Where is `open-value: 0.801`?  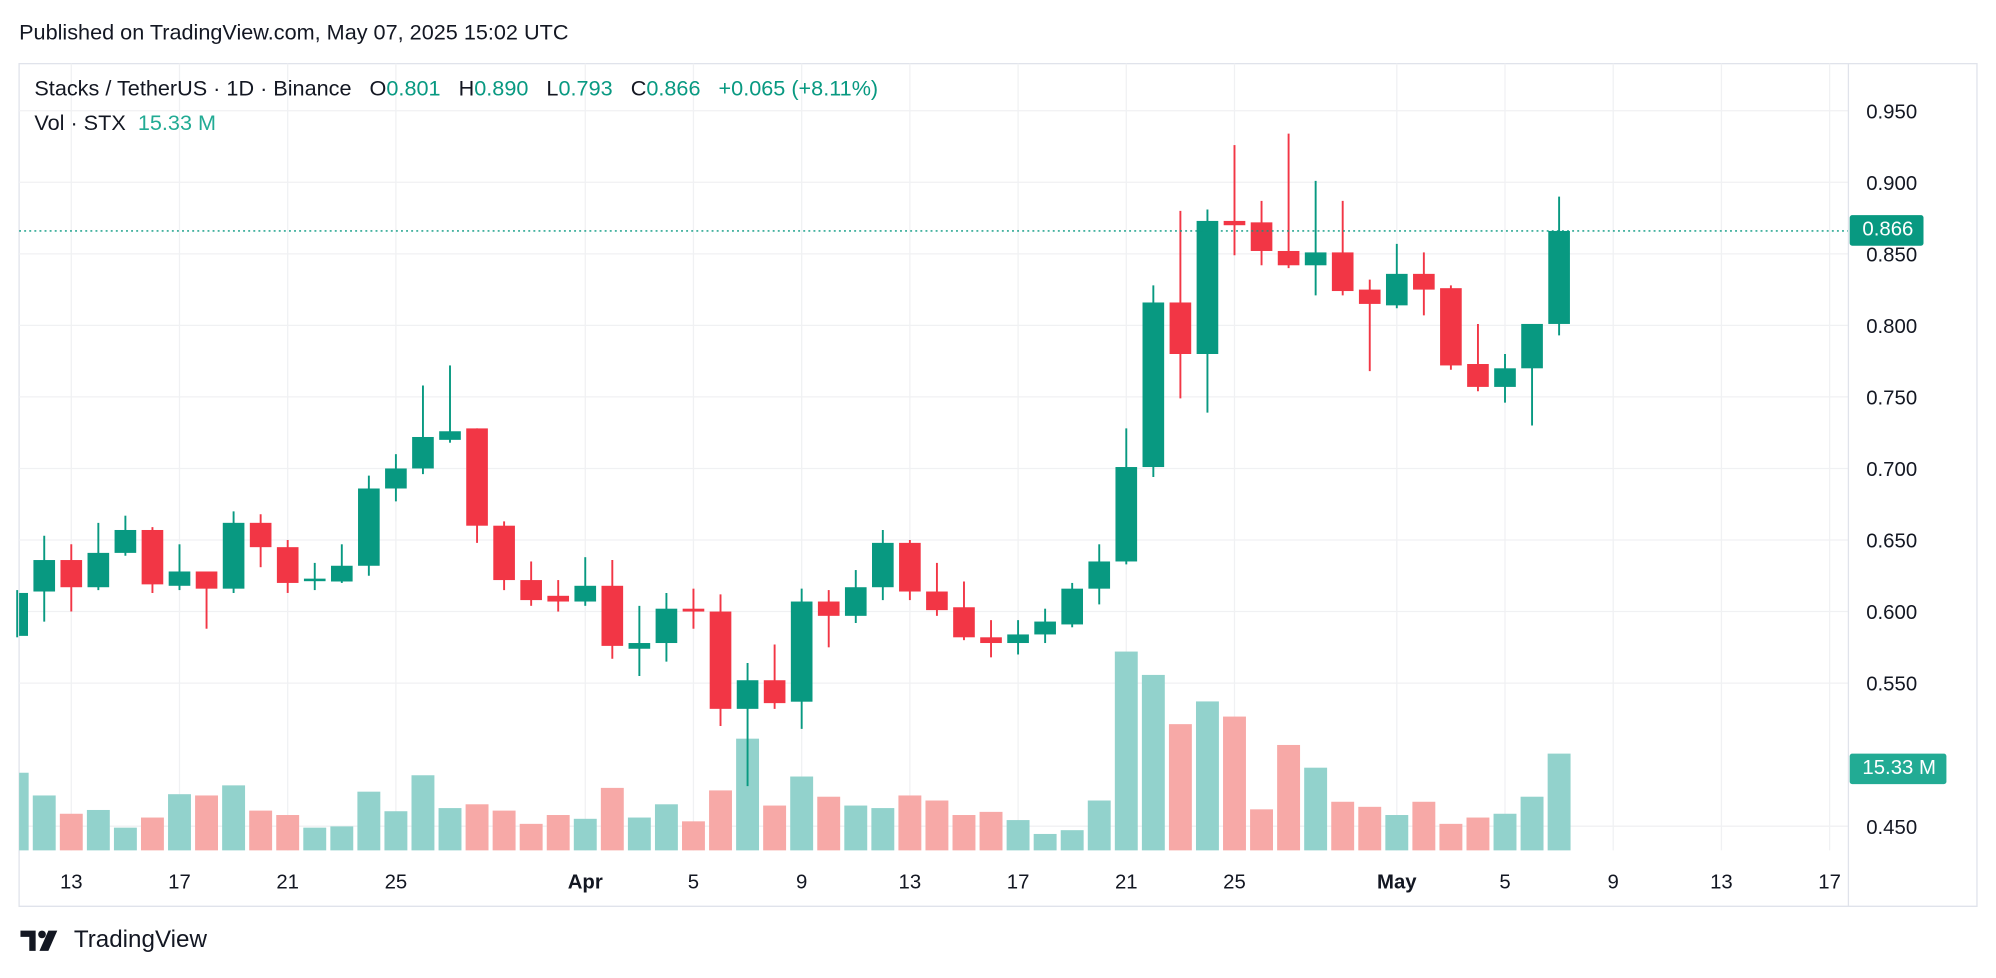
open-value: 0.801 is located at coordinates (413, 88).